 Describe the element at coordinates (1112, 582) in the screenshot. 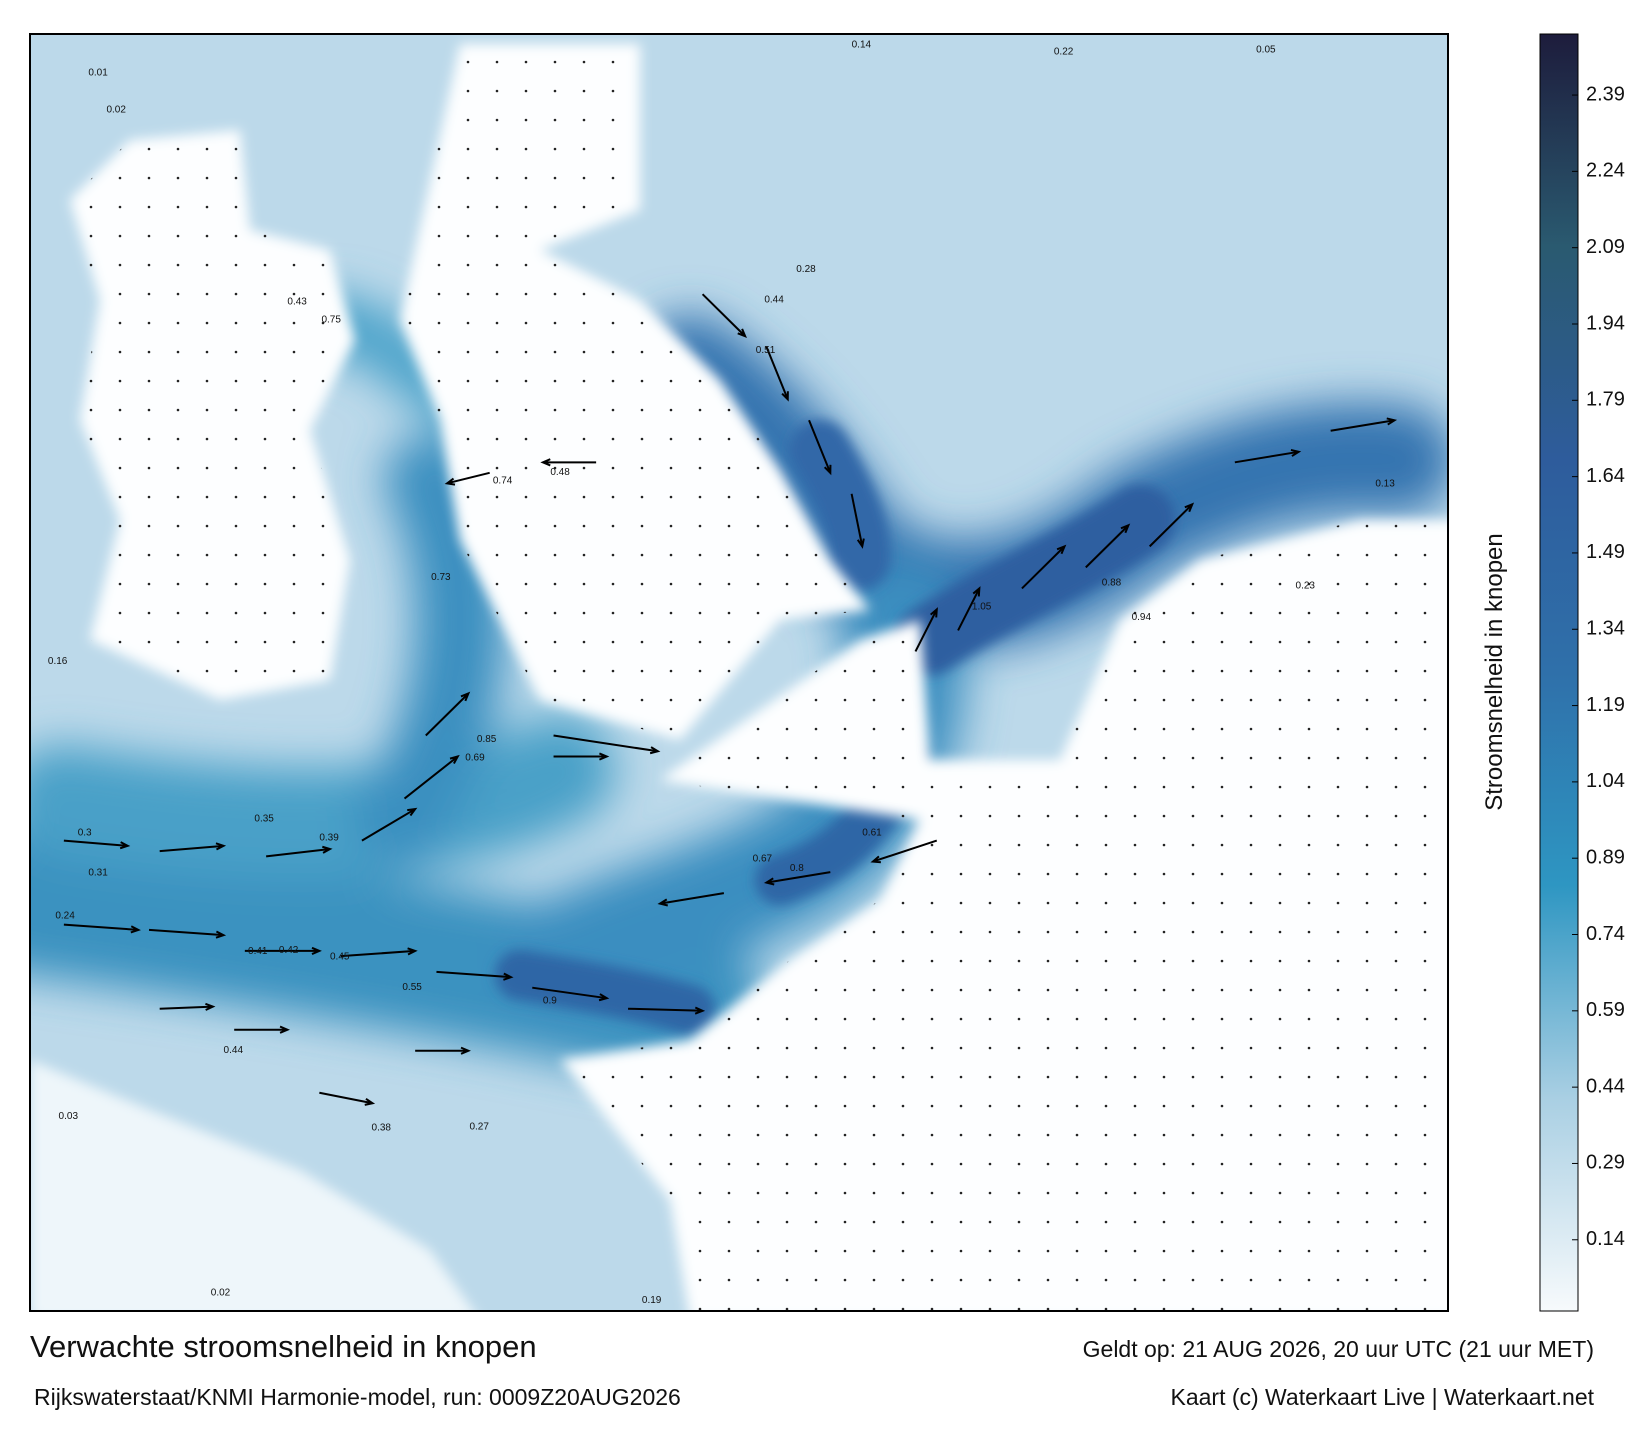

I see `current-label: 0.88` at that location.